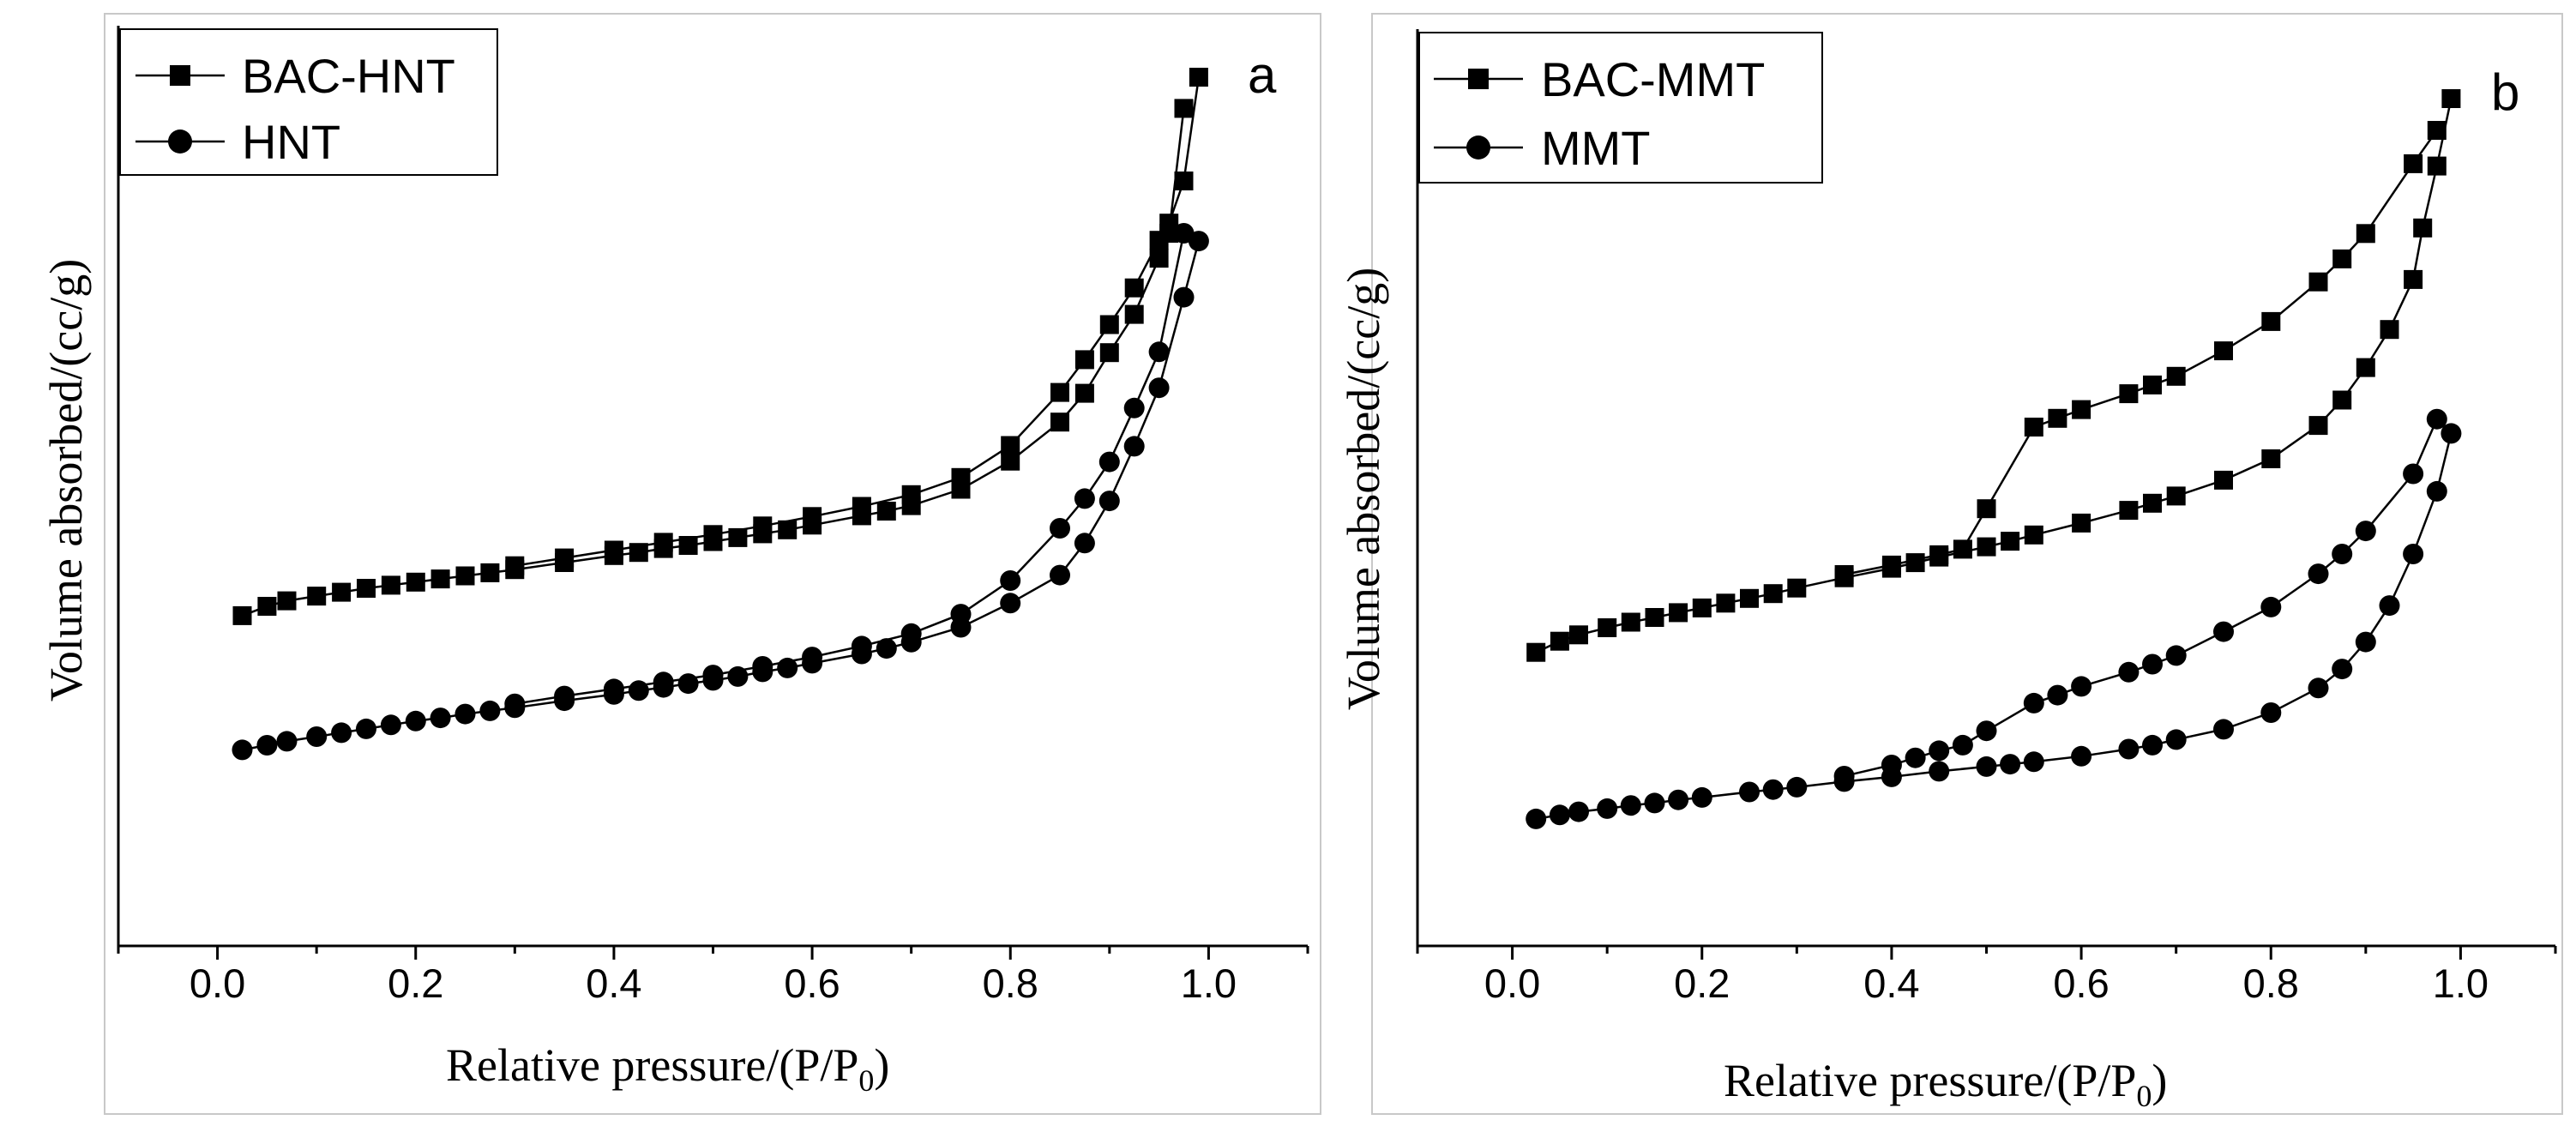 This screenshot has height=1126, width=2576. I want to click on x-tick-label: 0.0, so click(1512, 983).